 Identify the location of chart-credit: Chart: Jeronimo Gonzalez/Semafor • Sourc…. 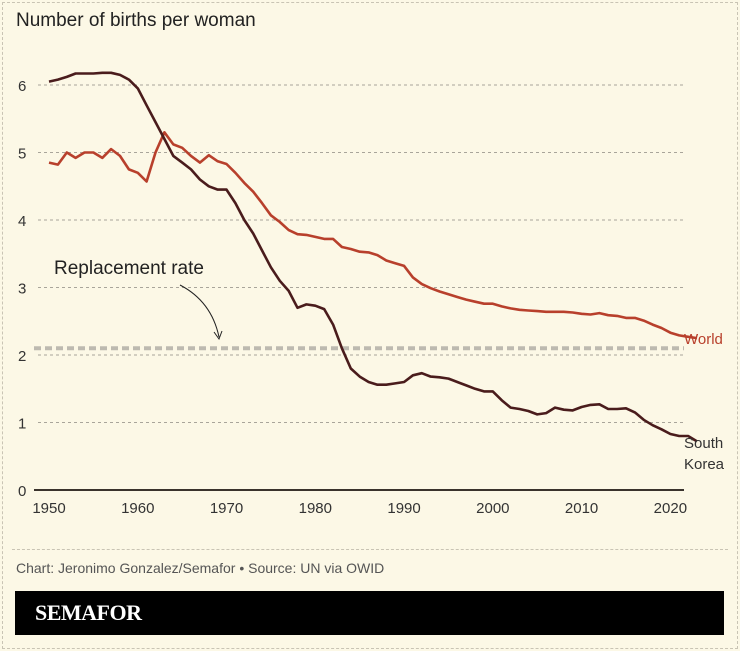
(200, 568).